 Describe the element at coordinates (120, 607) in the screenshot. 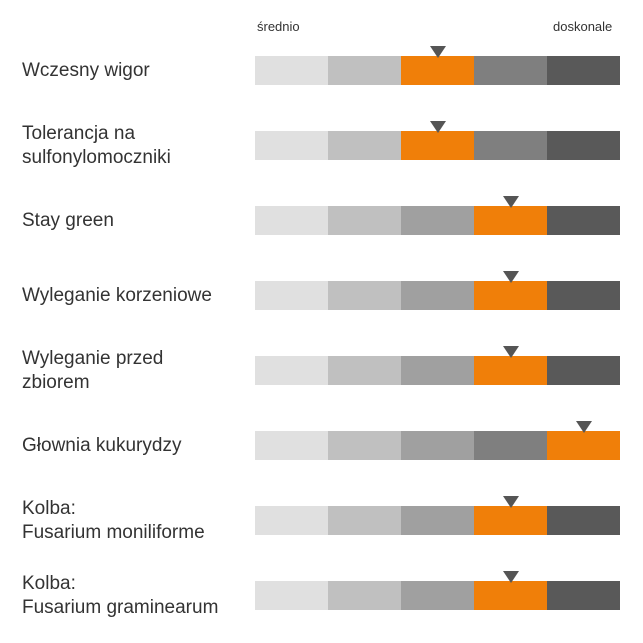

I see `trait-label-line: Fusarium graminearum` at that location.